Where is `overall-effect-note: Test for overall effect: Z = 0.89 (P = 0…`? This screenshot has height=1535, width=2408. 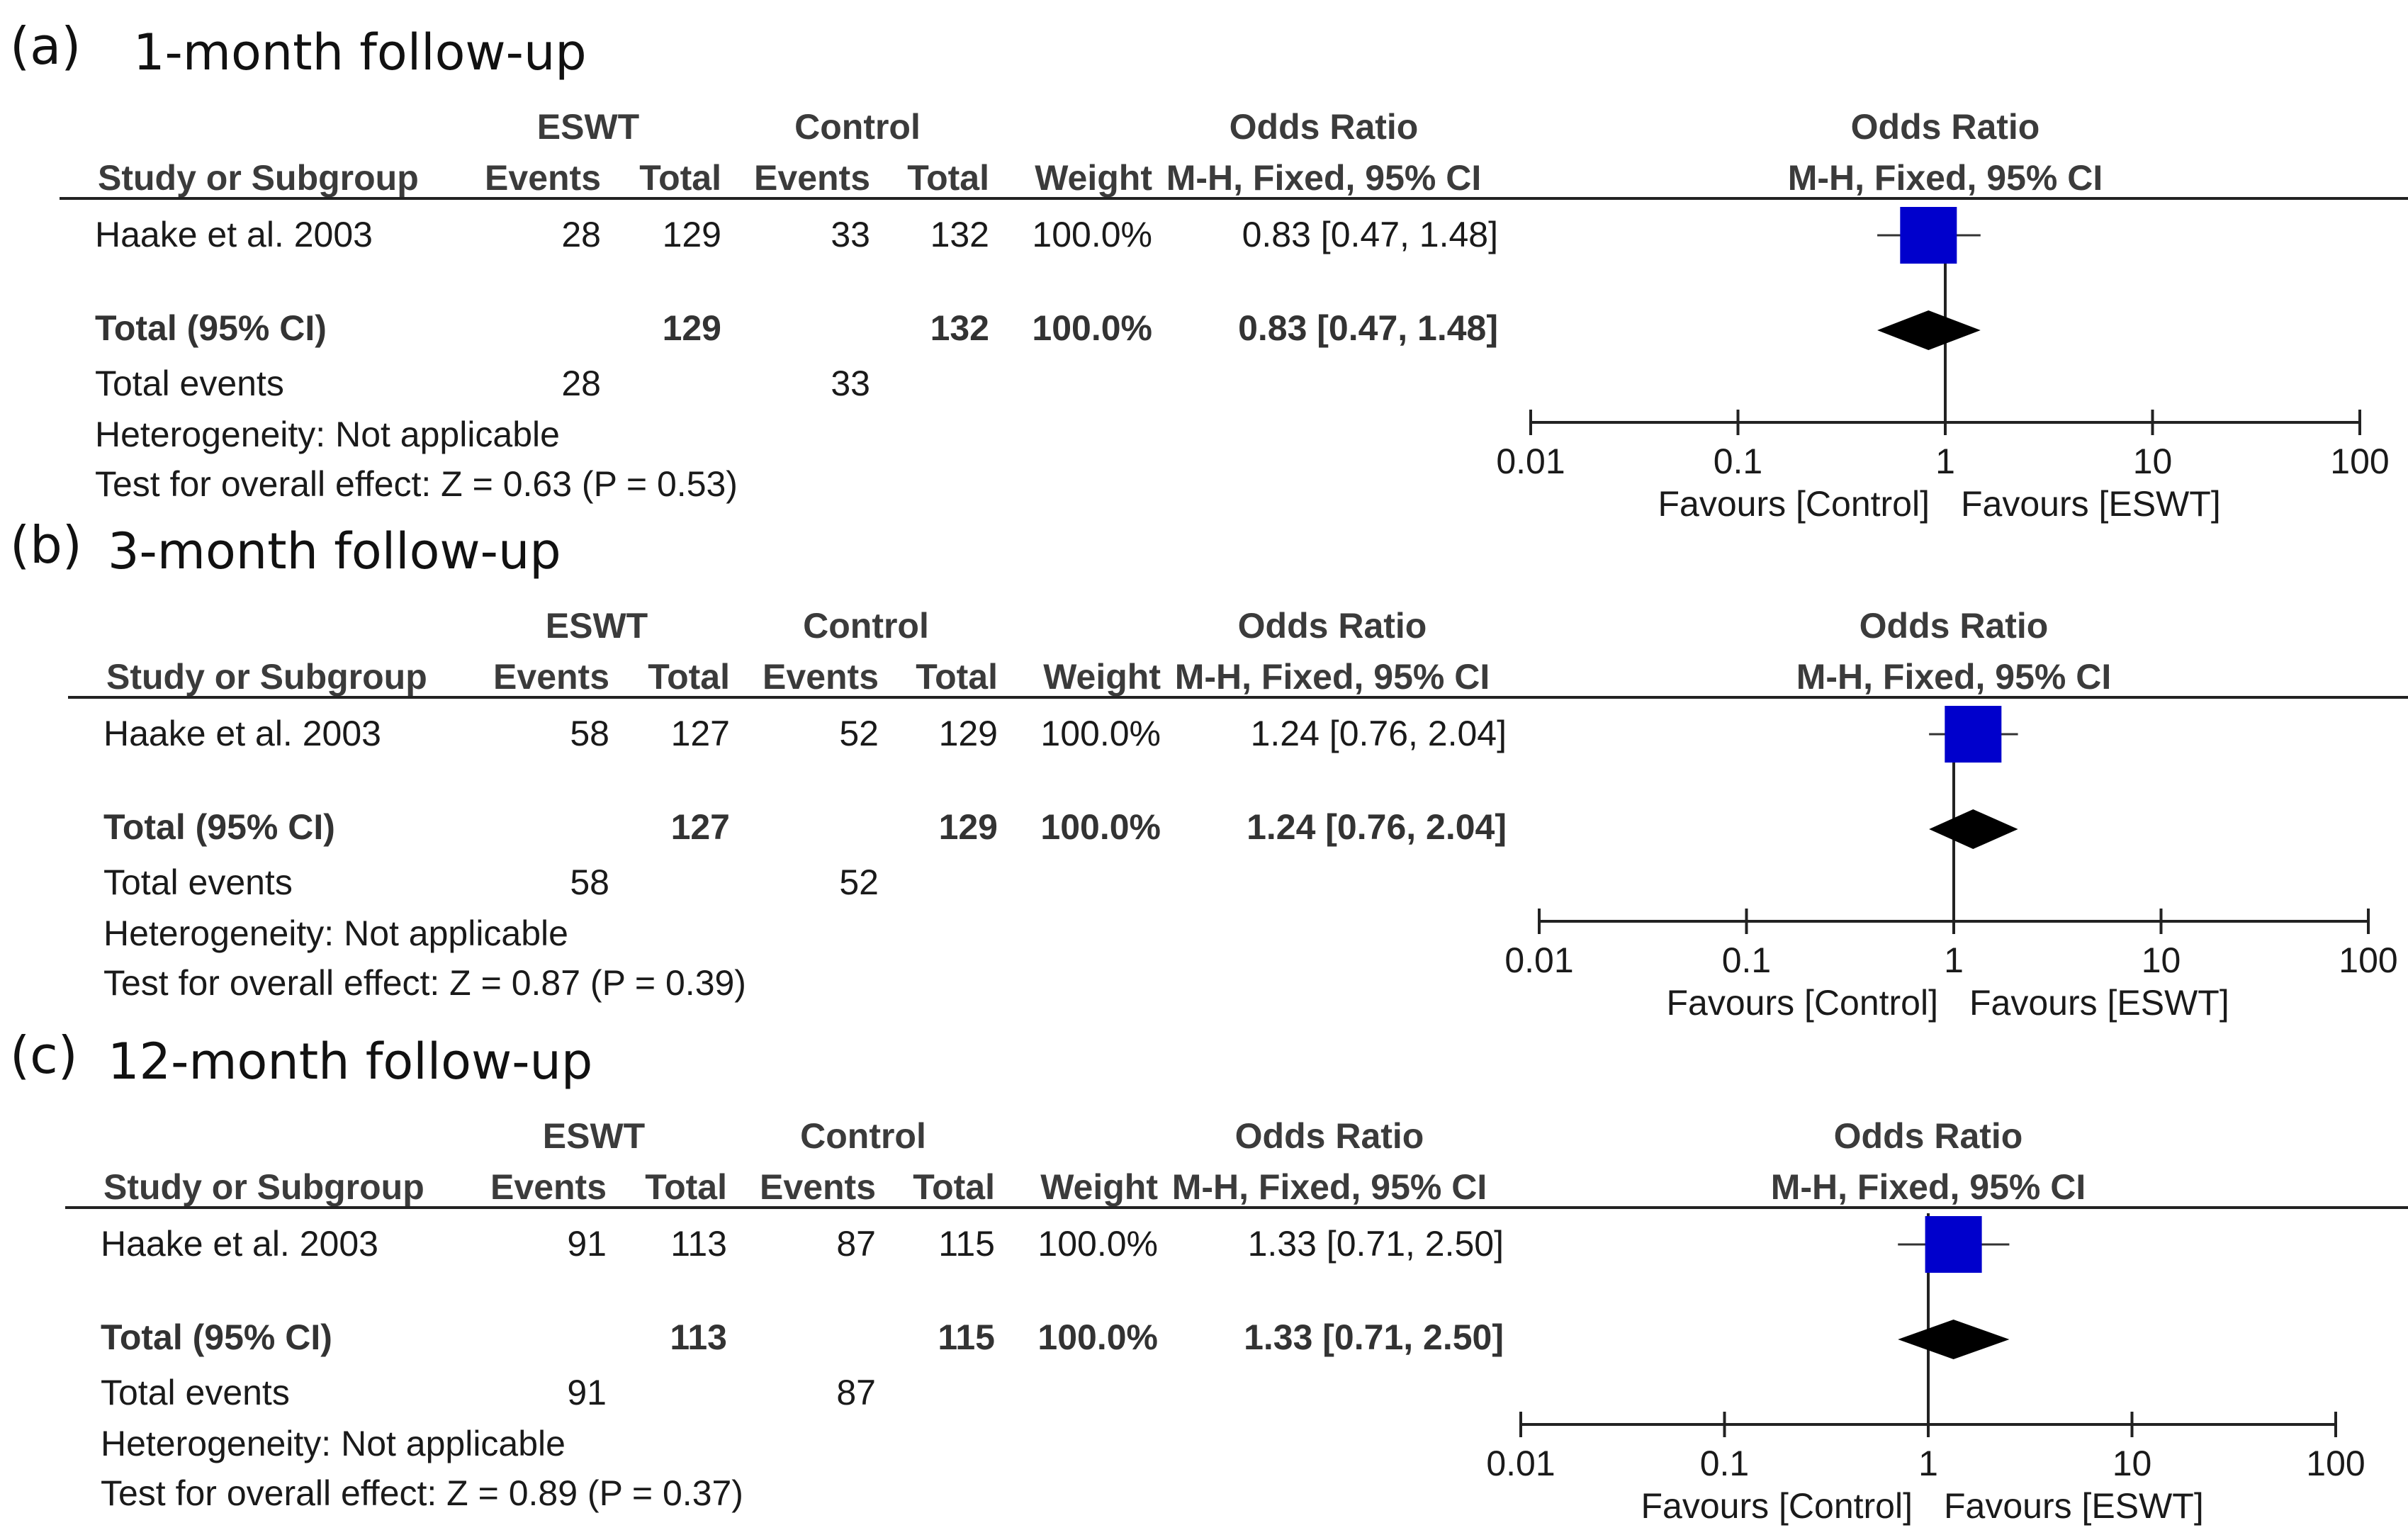
overall-effect-note: Test for overall effect: Z = 0.89 (P = 0… is located at coordinates (422, 1493).